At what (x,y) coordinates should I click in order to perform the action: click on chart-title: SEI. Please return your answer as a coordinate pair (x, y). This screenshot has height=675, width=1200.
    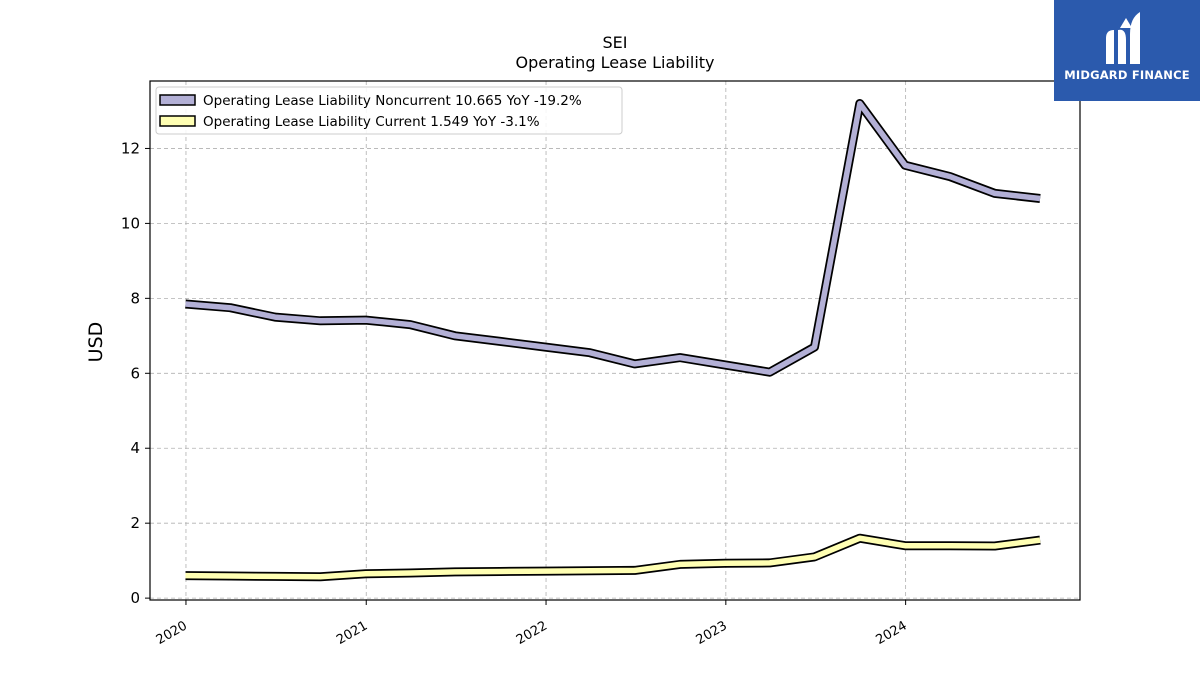
    Looking at the image, I should click on (615, 42).